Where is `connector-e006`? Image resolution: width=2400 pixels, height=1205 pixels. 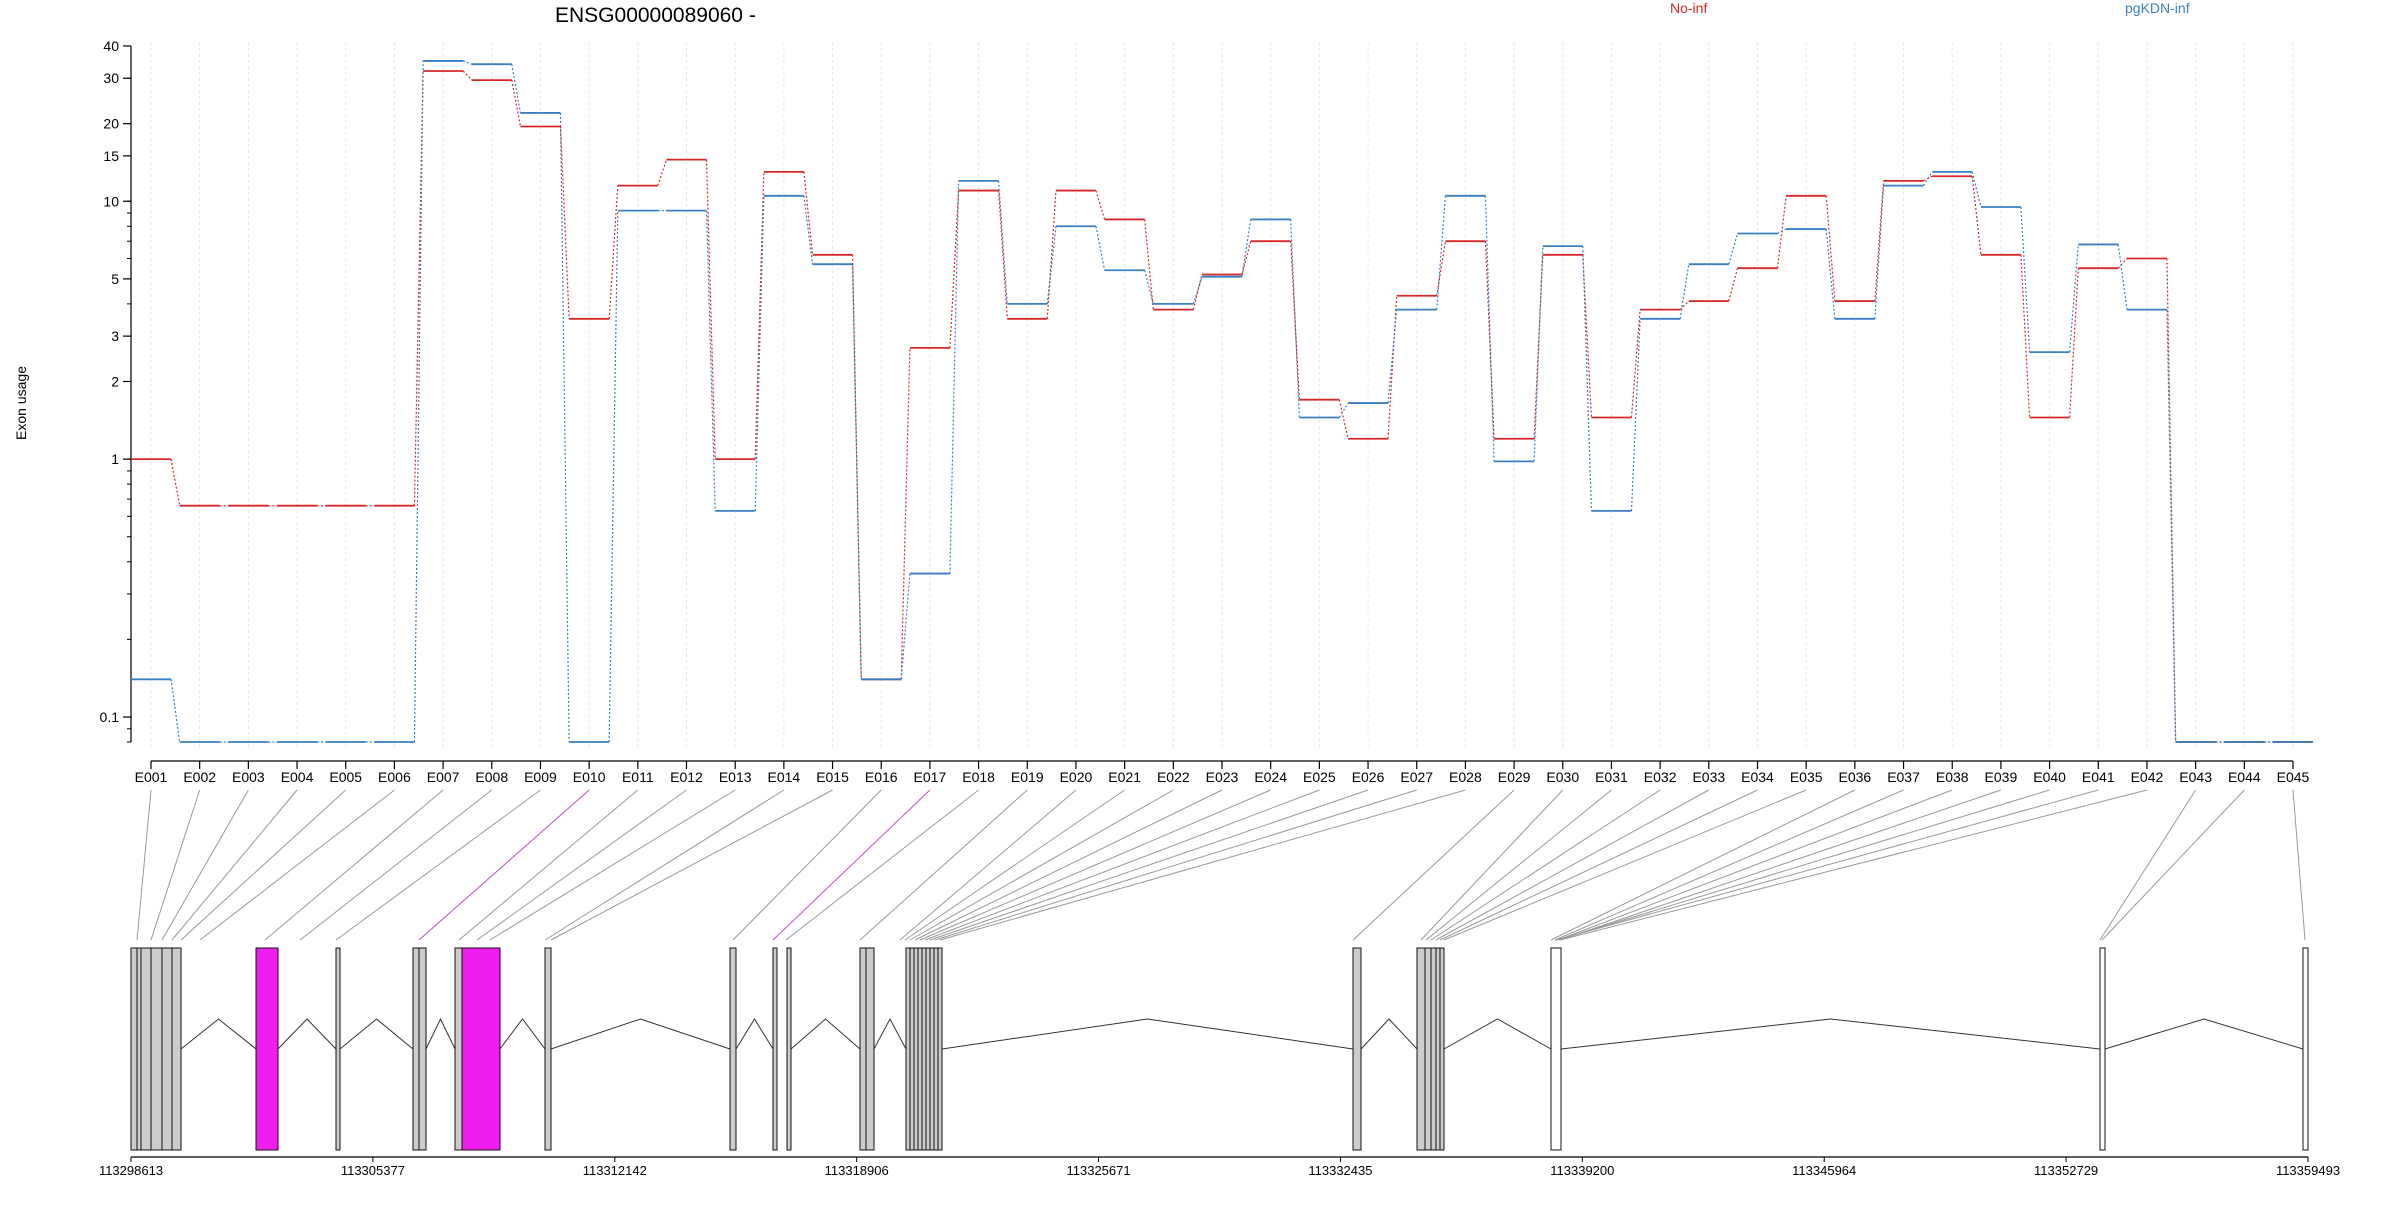
connector-e006 is located at coordinates (297, 865).